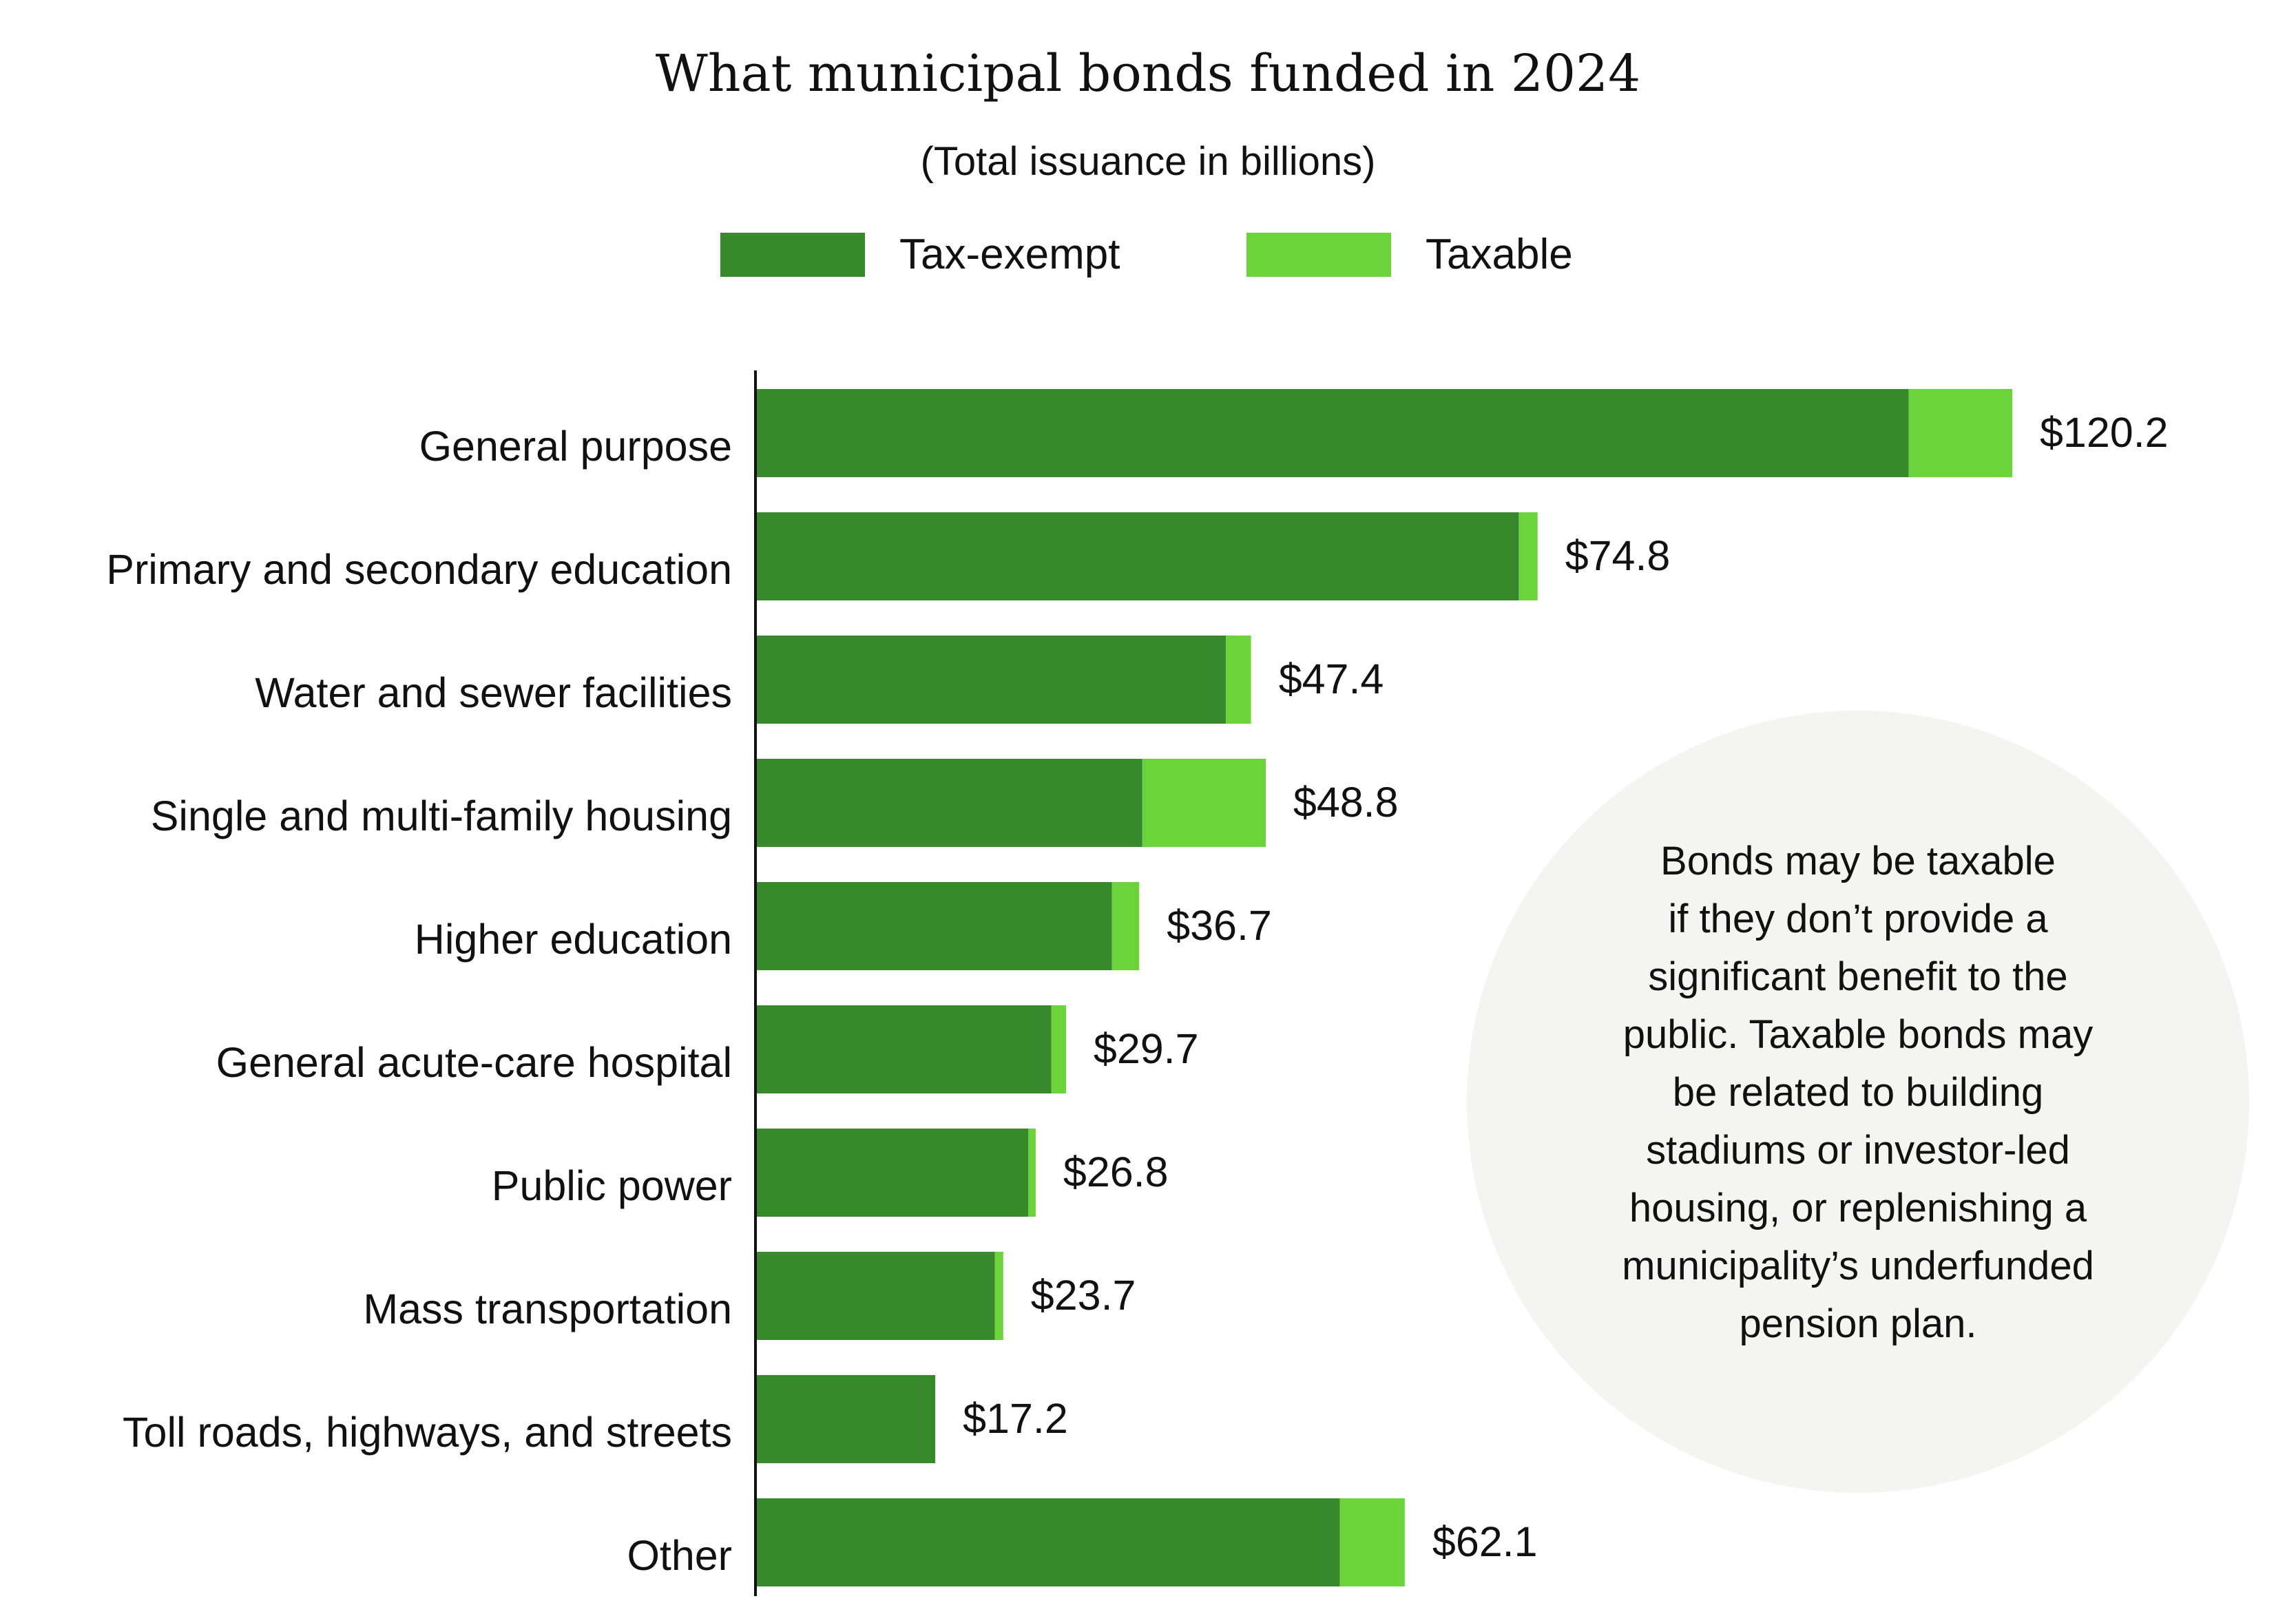  What do you see at coordinates (1318, 255) in the screenshot?
I see `legend-swatch-taxable` at bounding box center [1318, 255].